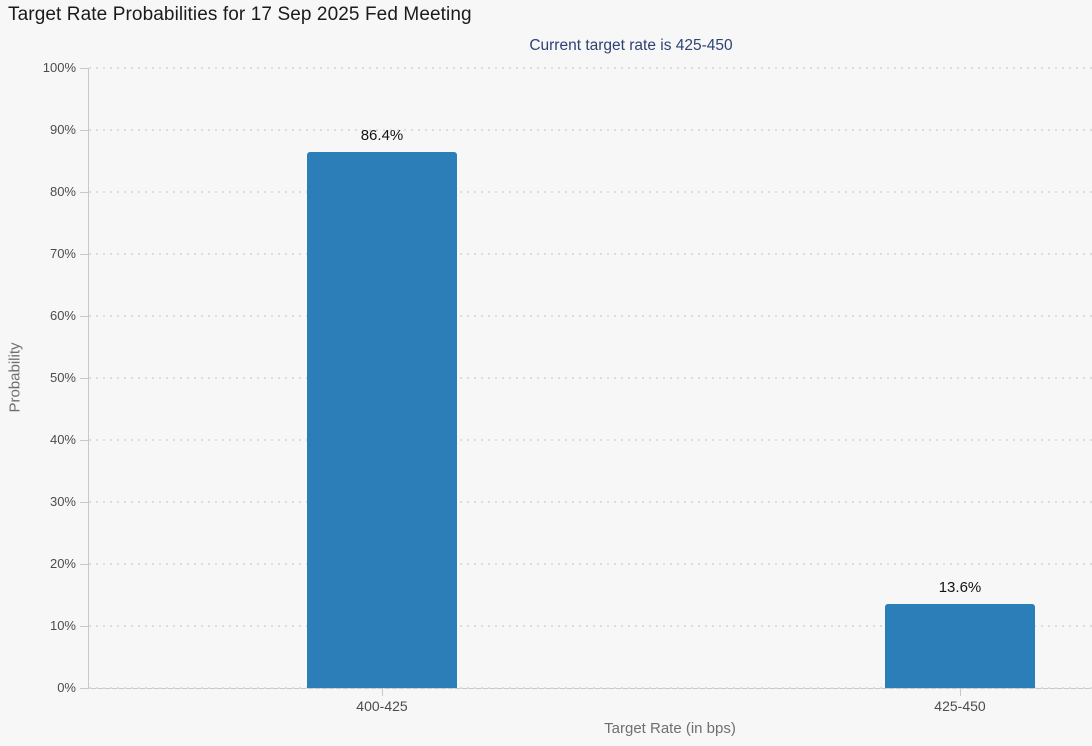 The image size is (1092, 746). I want to click on y-tick-label: 70%, so click(62, 253).